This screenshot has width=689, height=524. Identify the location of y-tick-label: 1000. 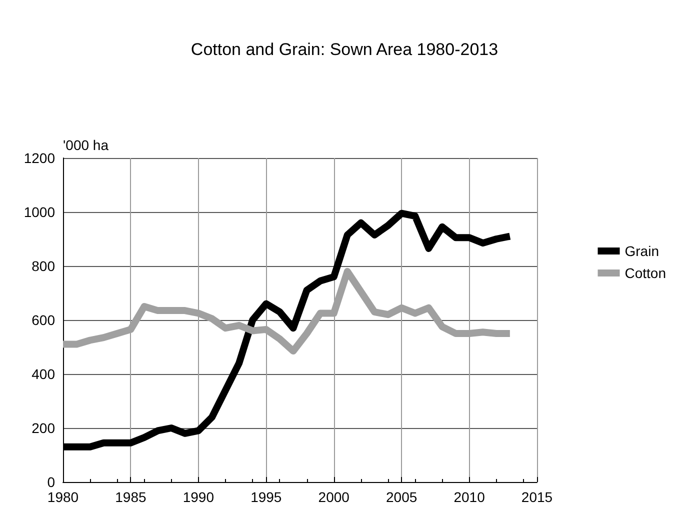
(40, 212).